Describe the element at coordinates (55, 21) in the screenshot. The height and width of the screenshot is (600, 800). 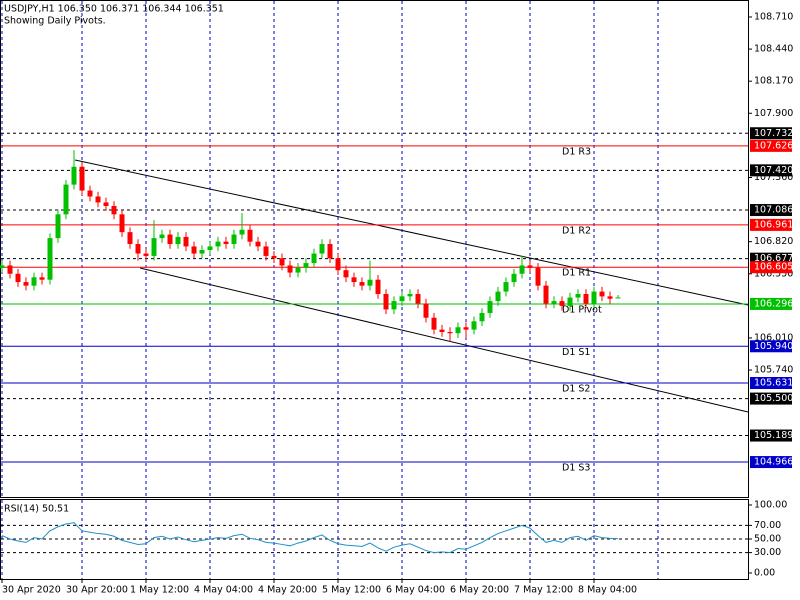
I see `chart-subtitle: Showing Daily Pivots.` at that location.